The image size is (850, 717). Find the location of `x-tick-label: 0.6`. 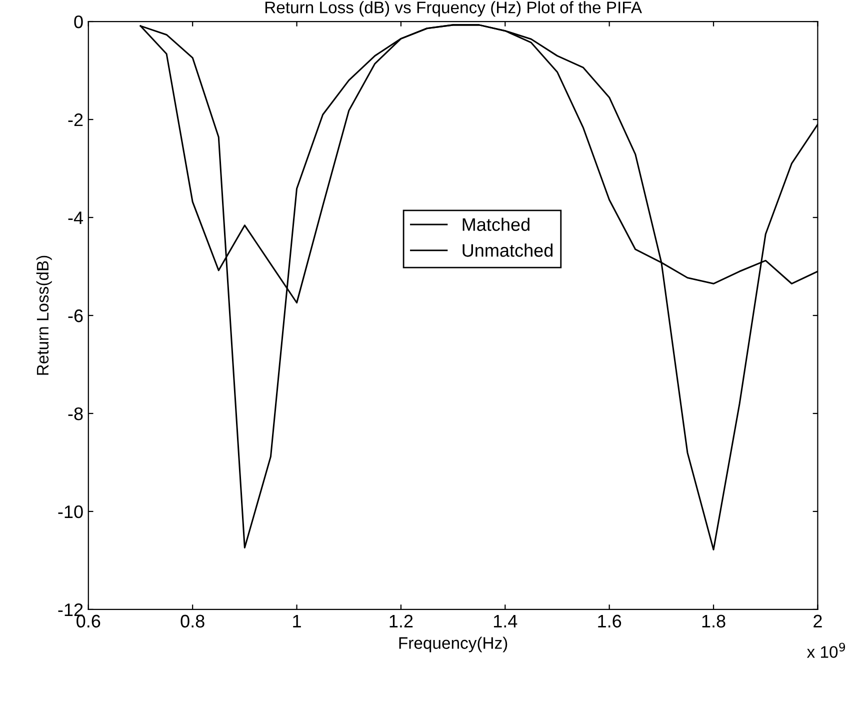

x-tick-label: 0.6 is located at coordinates (88, 621).